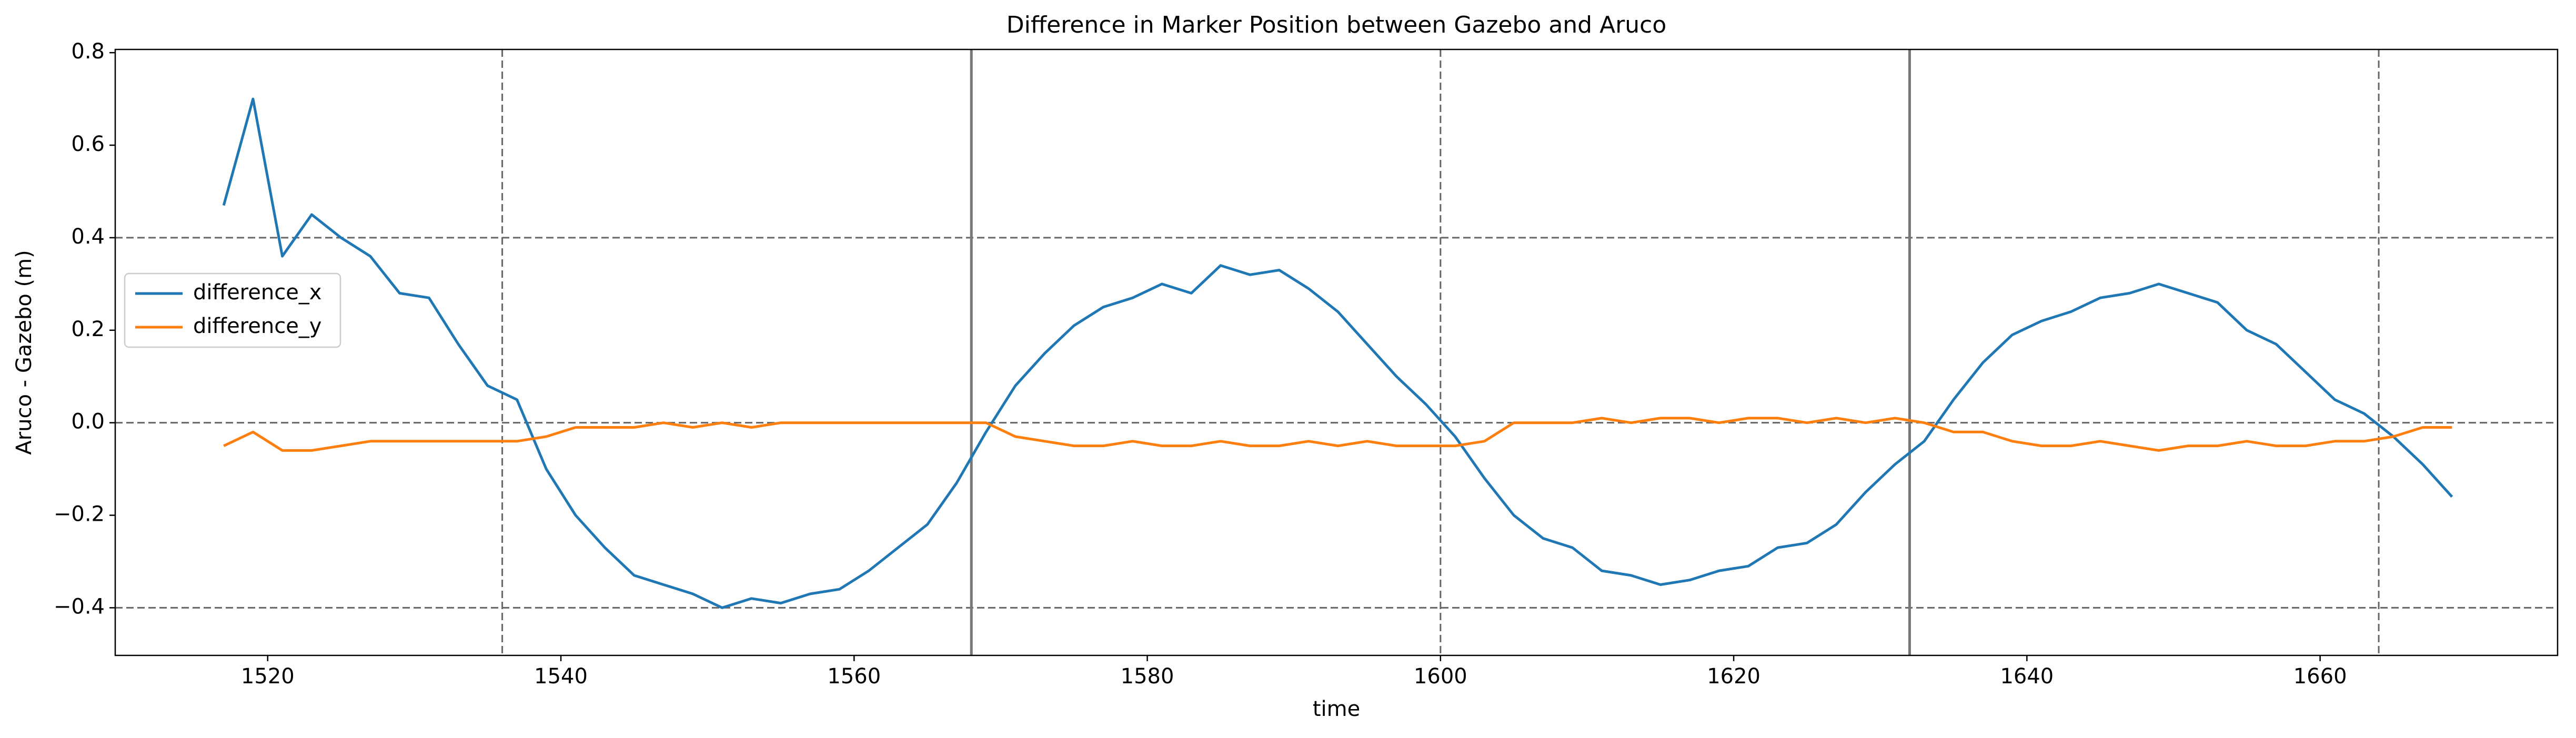 The width and height of the screenshot is (2576, 738). Describe the element at coordinates (79, 514) in the screenshot. I see `y-tick-label: −0.2` at that location.